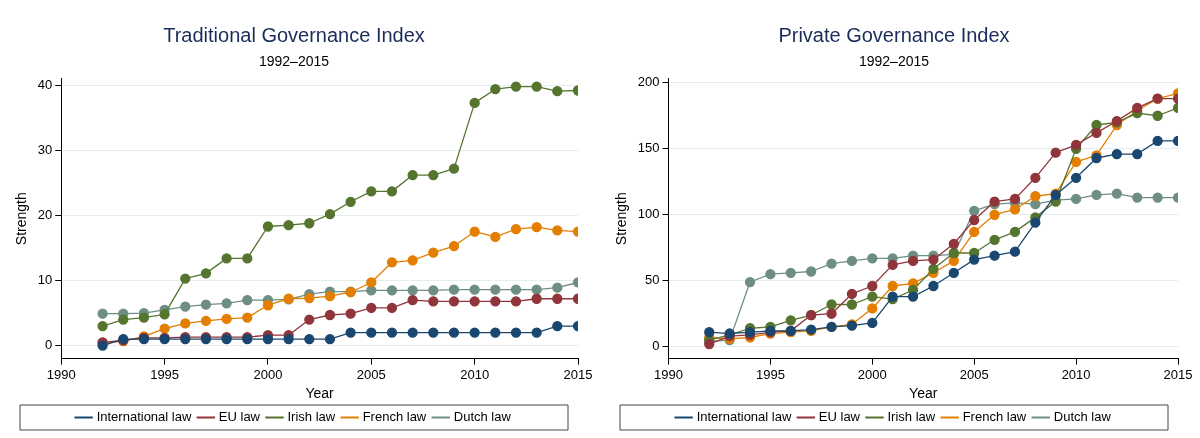  I want to click on y-tick-label: 40, so click(45, 84).